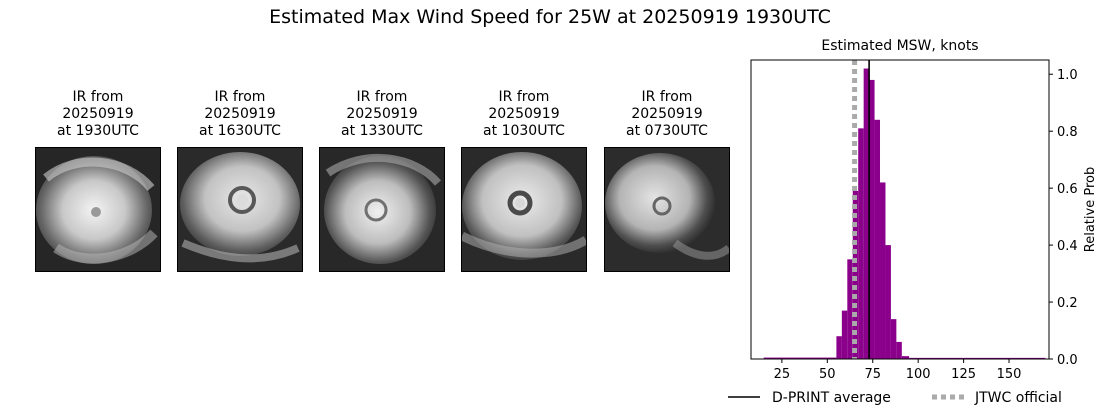 Image resolution: width=1100 pixels, height=409 pixels. I want to click on legend: D-PRINT average JTWC official, so click(895, 398).